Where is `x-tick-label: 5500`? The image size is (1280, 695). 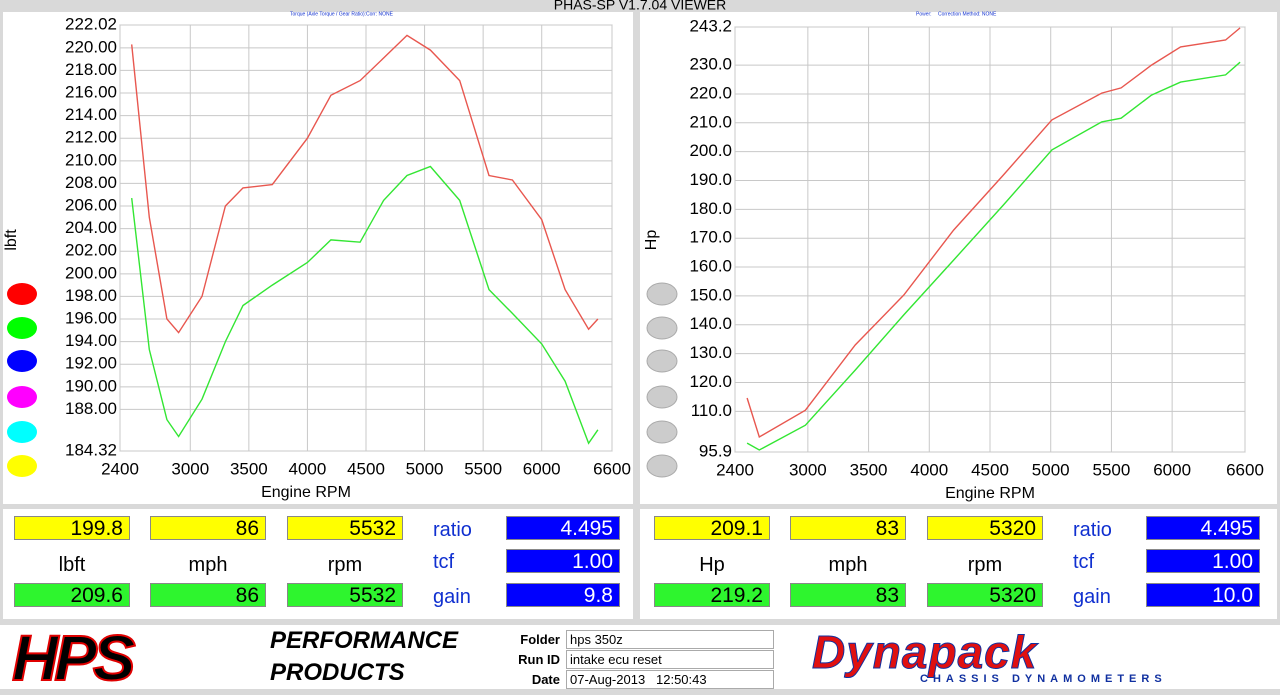 x-tick-label: 5500 is located at coordinates (483, 468).